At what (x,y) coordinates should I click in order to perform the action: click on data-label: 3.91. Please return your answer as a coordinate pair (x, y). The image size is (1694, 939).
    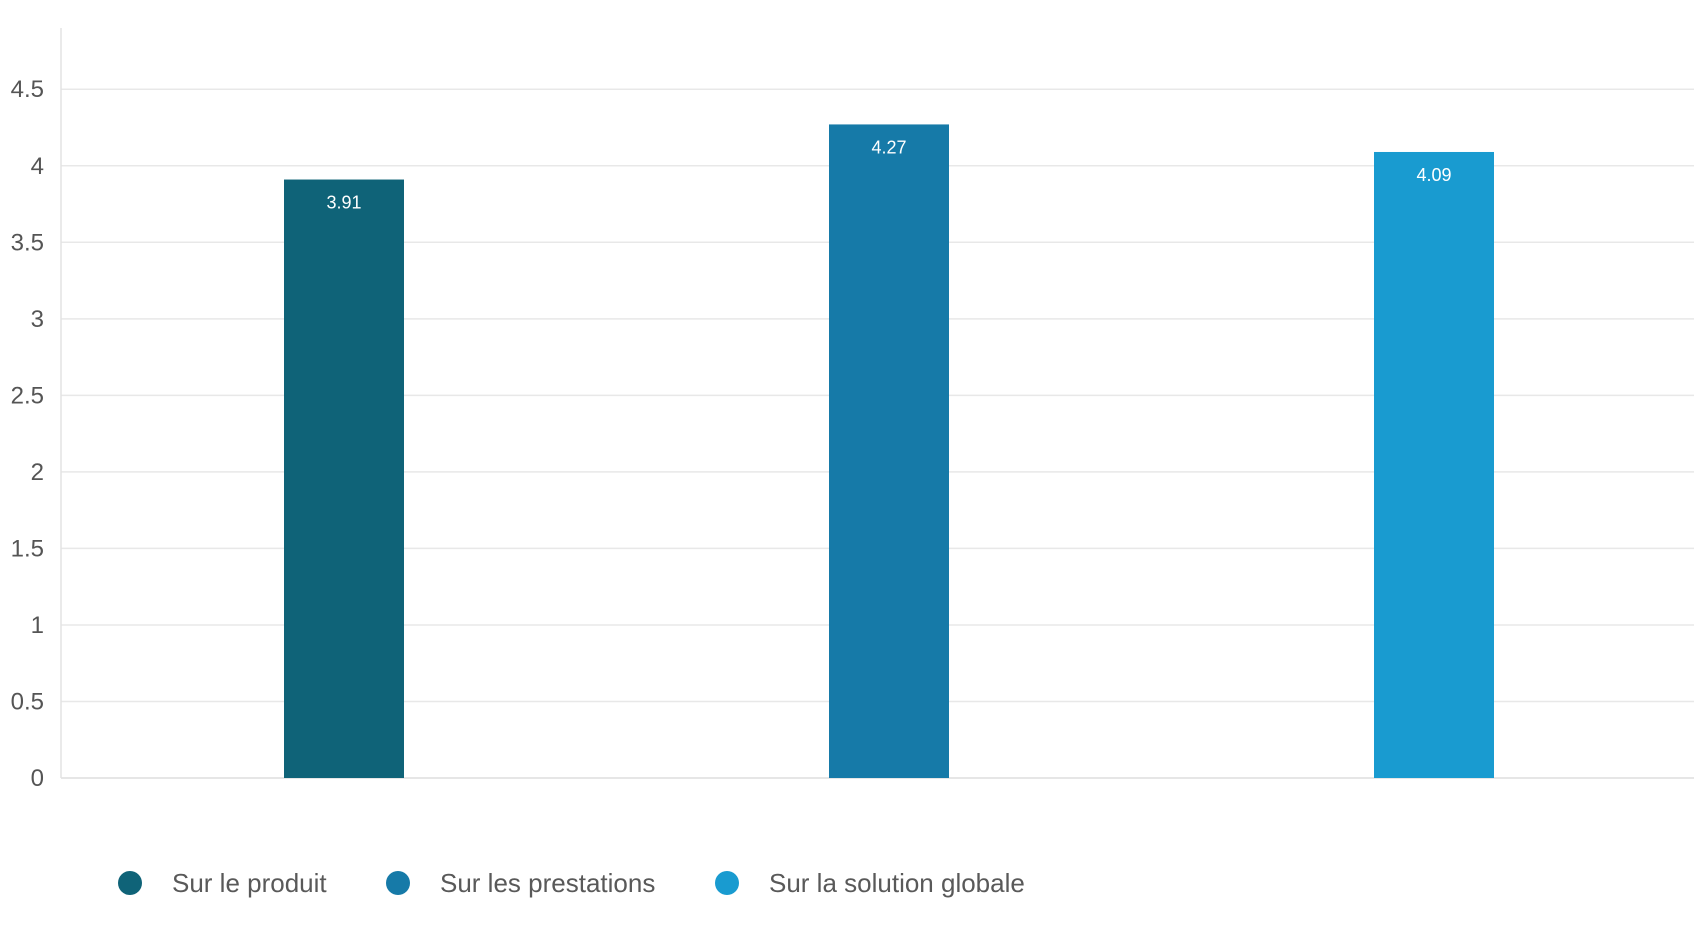
    Looking at the image, I should click on (343, 203).